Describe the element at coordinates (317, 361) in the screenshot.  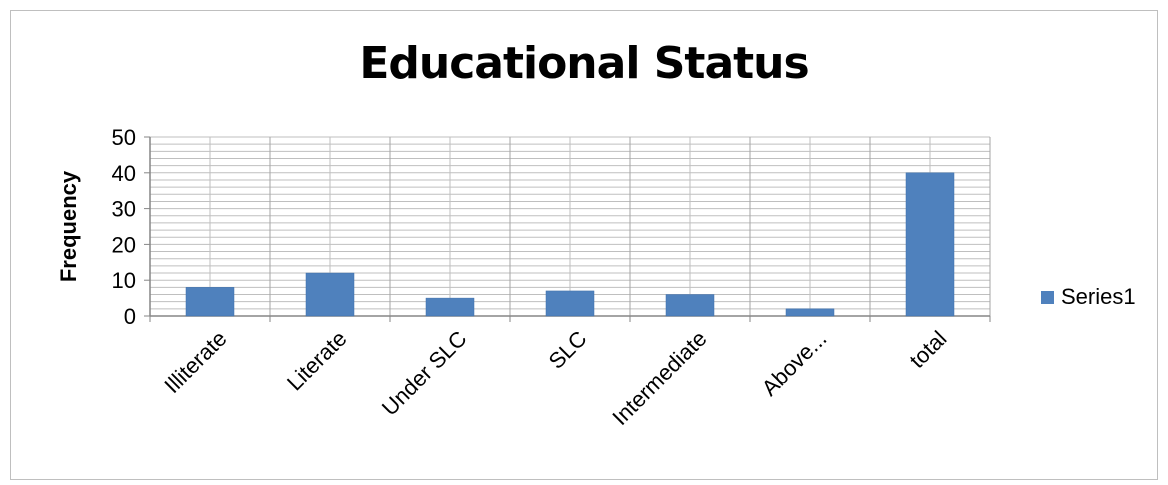
I see `x-tick-label: Literate` at that location.